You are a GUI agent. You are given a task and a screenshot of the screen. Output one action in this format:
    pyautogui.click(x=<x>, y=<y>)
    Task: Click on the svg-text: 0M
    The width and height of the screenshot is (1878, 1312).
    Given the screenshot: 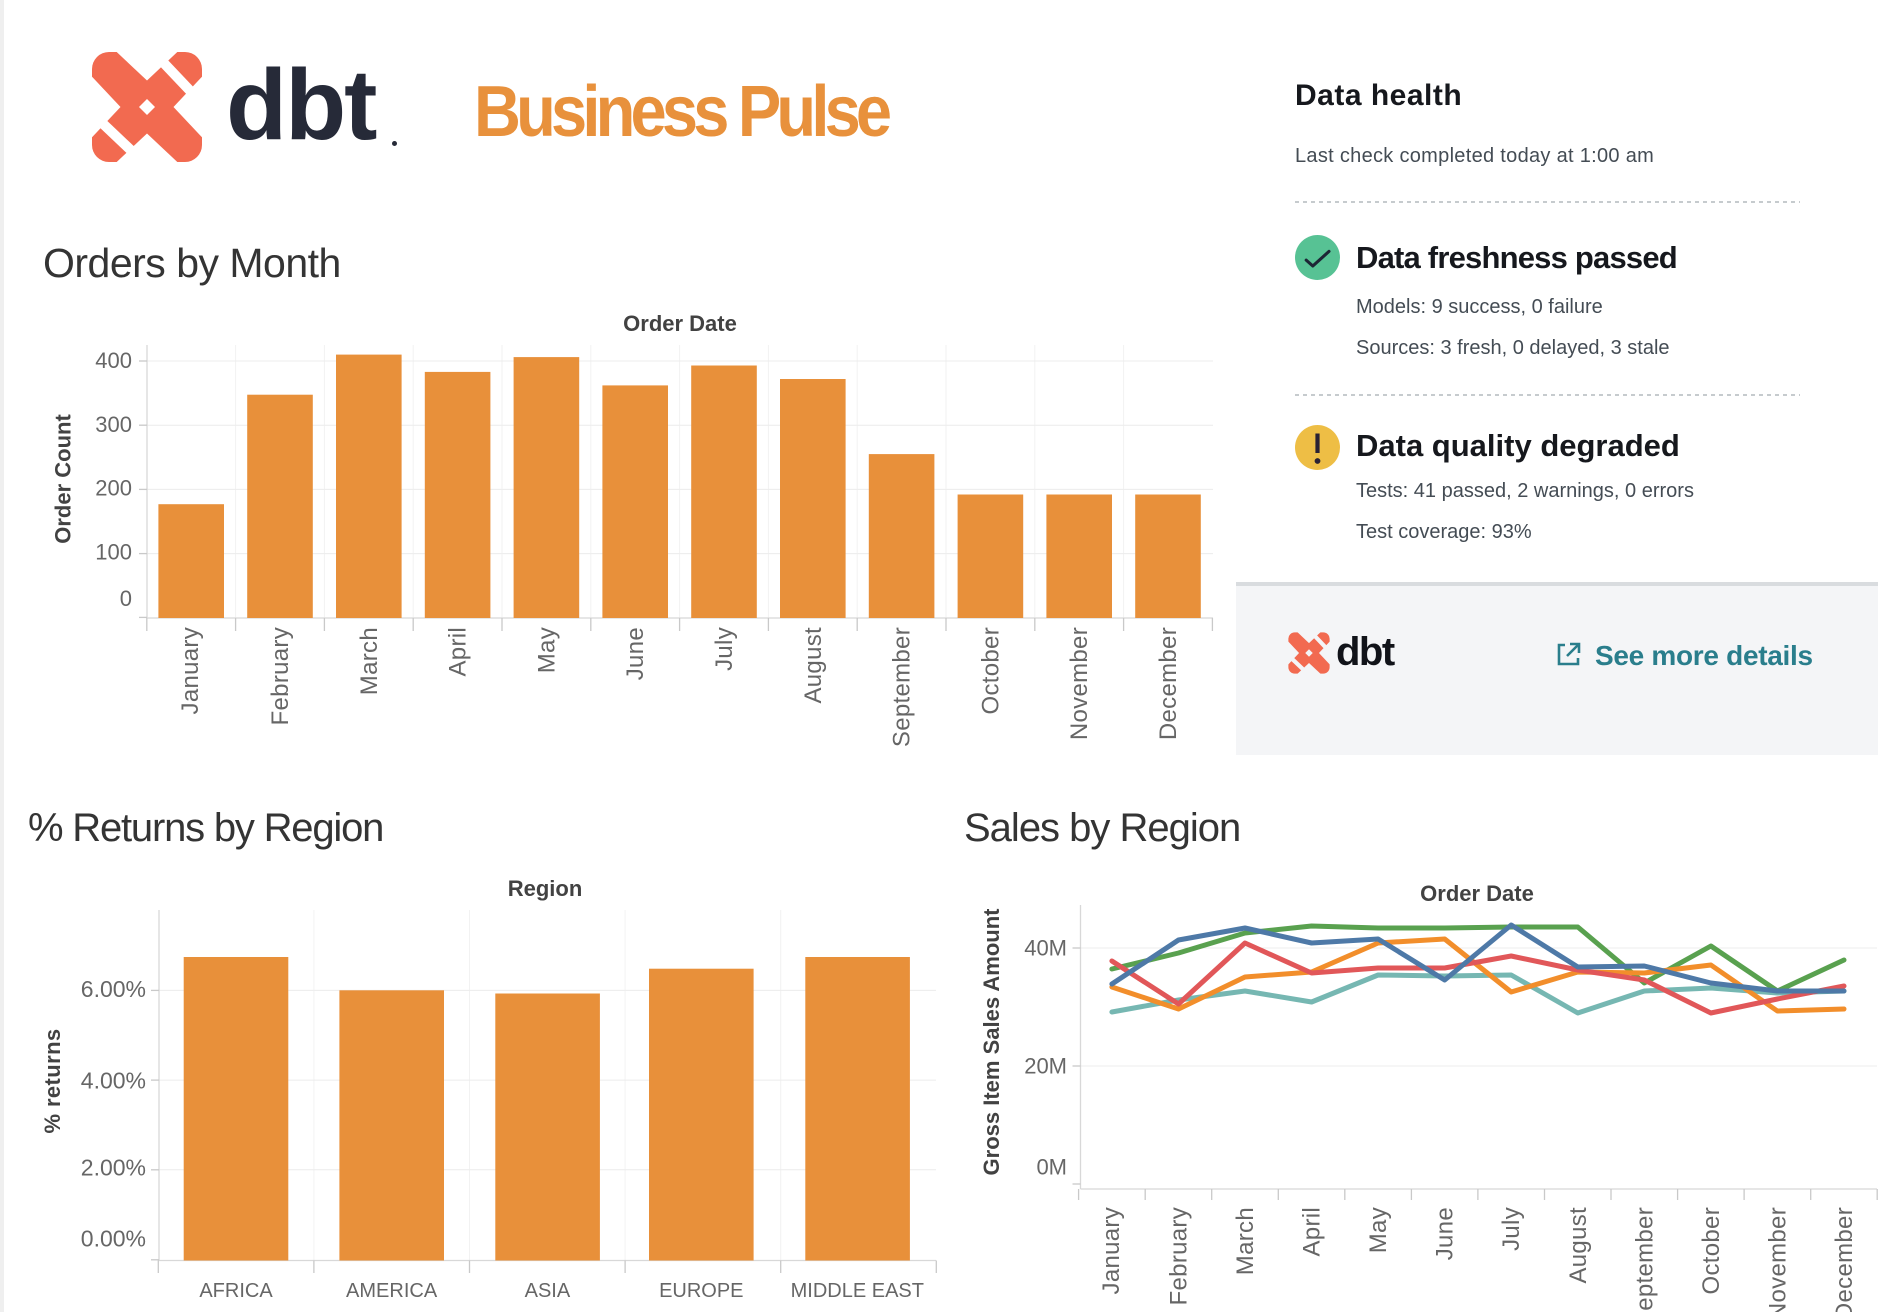 What is the action you would take?
    pyautogui.click(x=1051, y=1167)
    